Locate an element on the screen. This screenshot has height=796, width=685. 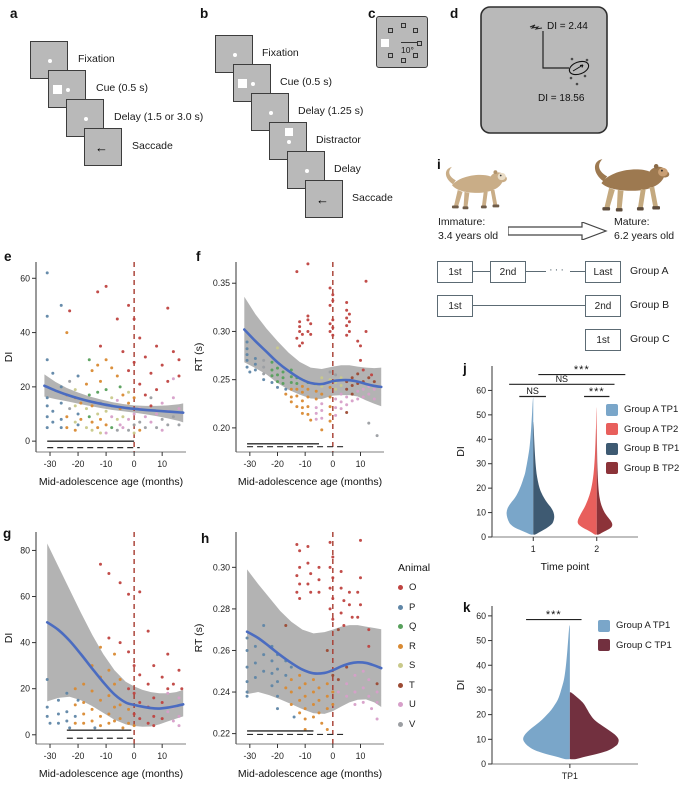
animal-legend-title: Animal is located at coordinates (414, 568).